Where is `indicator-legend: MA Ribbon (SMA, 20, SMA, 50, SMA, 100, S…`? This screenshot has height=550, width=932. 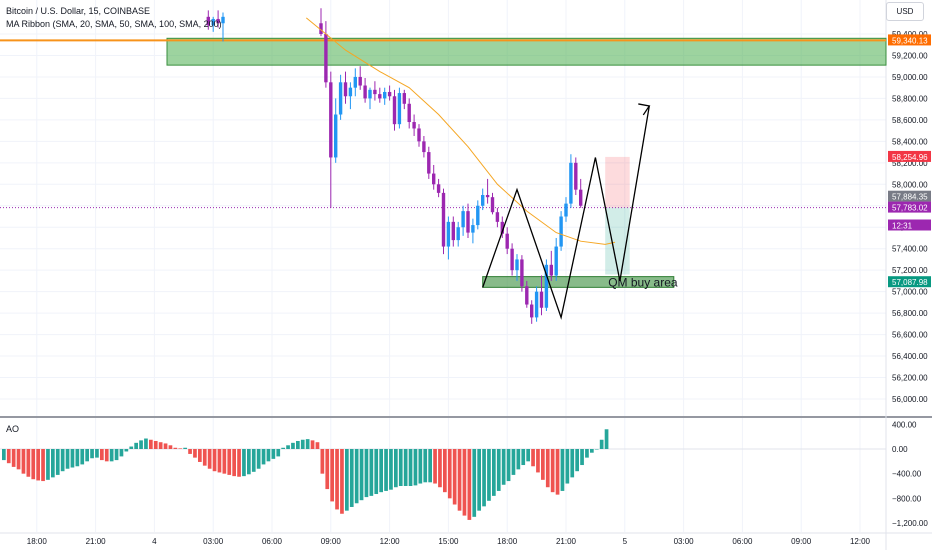 indicator-legend: MA Ribbon (SMA, 20, SMA, 50, SMA, 100, S… is located at coordinates (114, 24).